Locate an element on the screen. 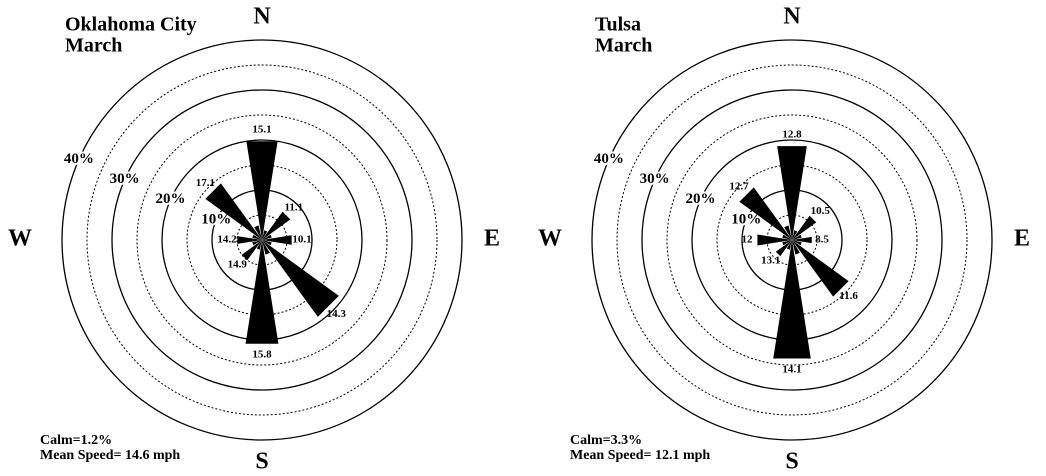 This screenshot has width=1046, height=476. speed-label: 12.7 is located at coordinates (739, 186).